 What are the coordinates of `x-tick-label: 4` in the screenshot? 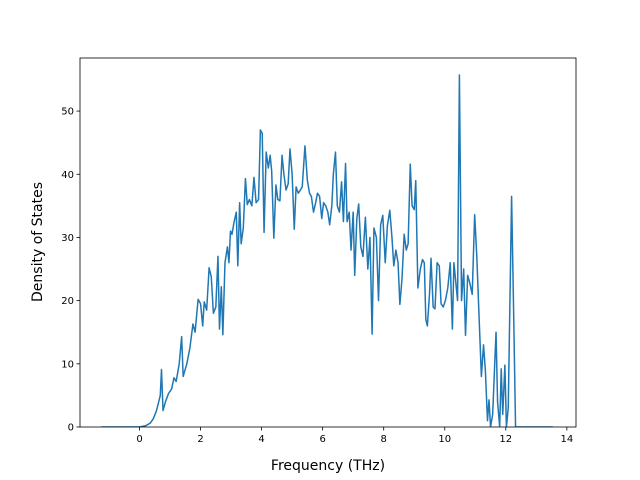 It's located at (261, 439).